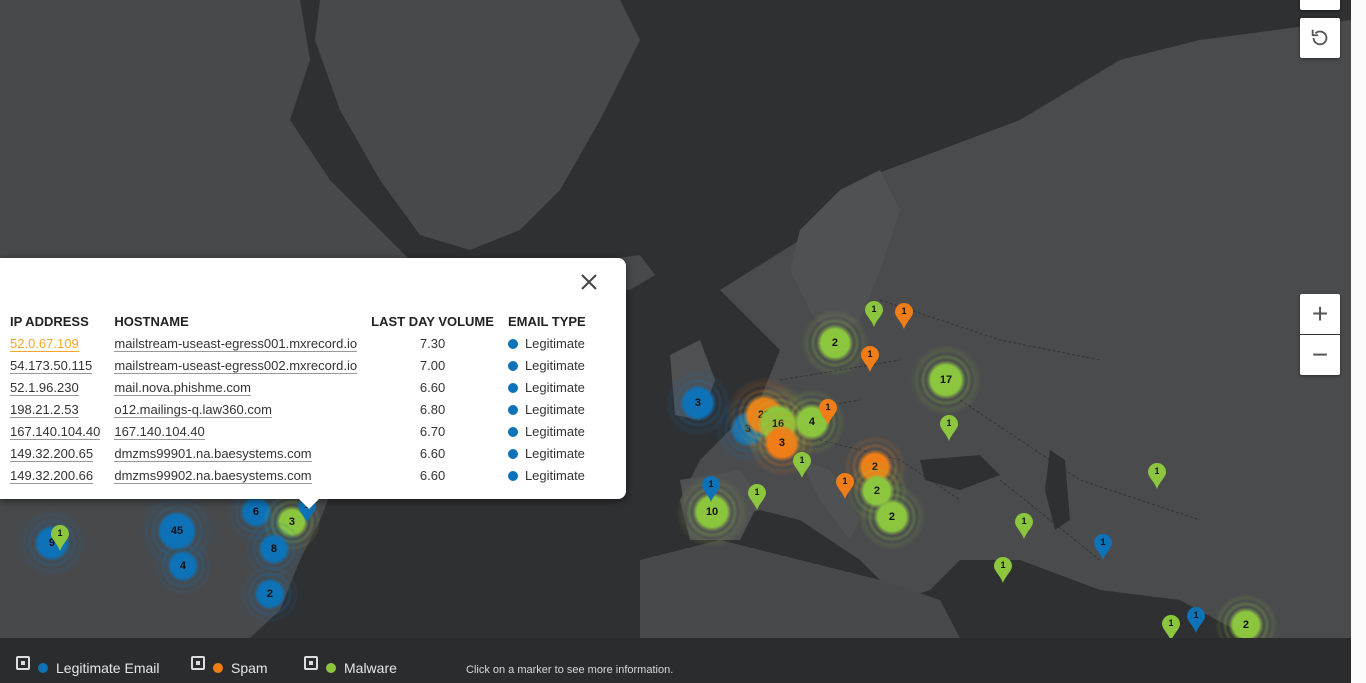  I want to click on top-control-button, so click(1320, 5).